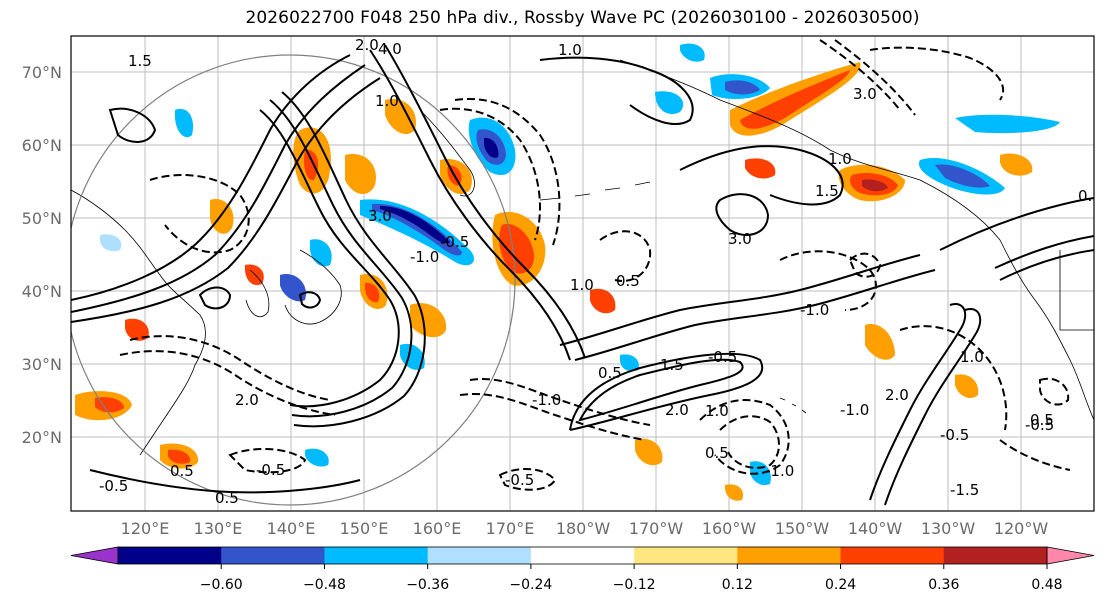 Image resolution: width=1105 pixels, height=604 pixels. Describe the element at coordinates (447, 153) in the screenshot. I see `kamchatka-coastline` at that location.